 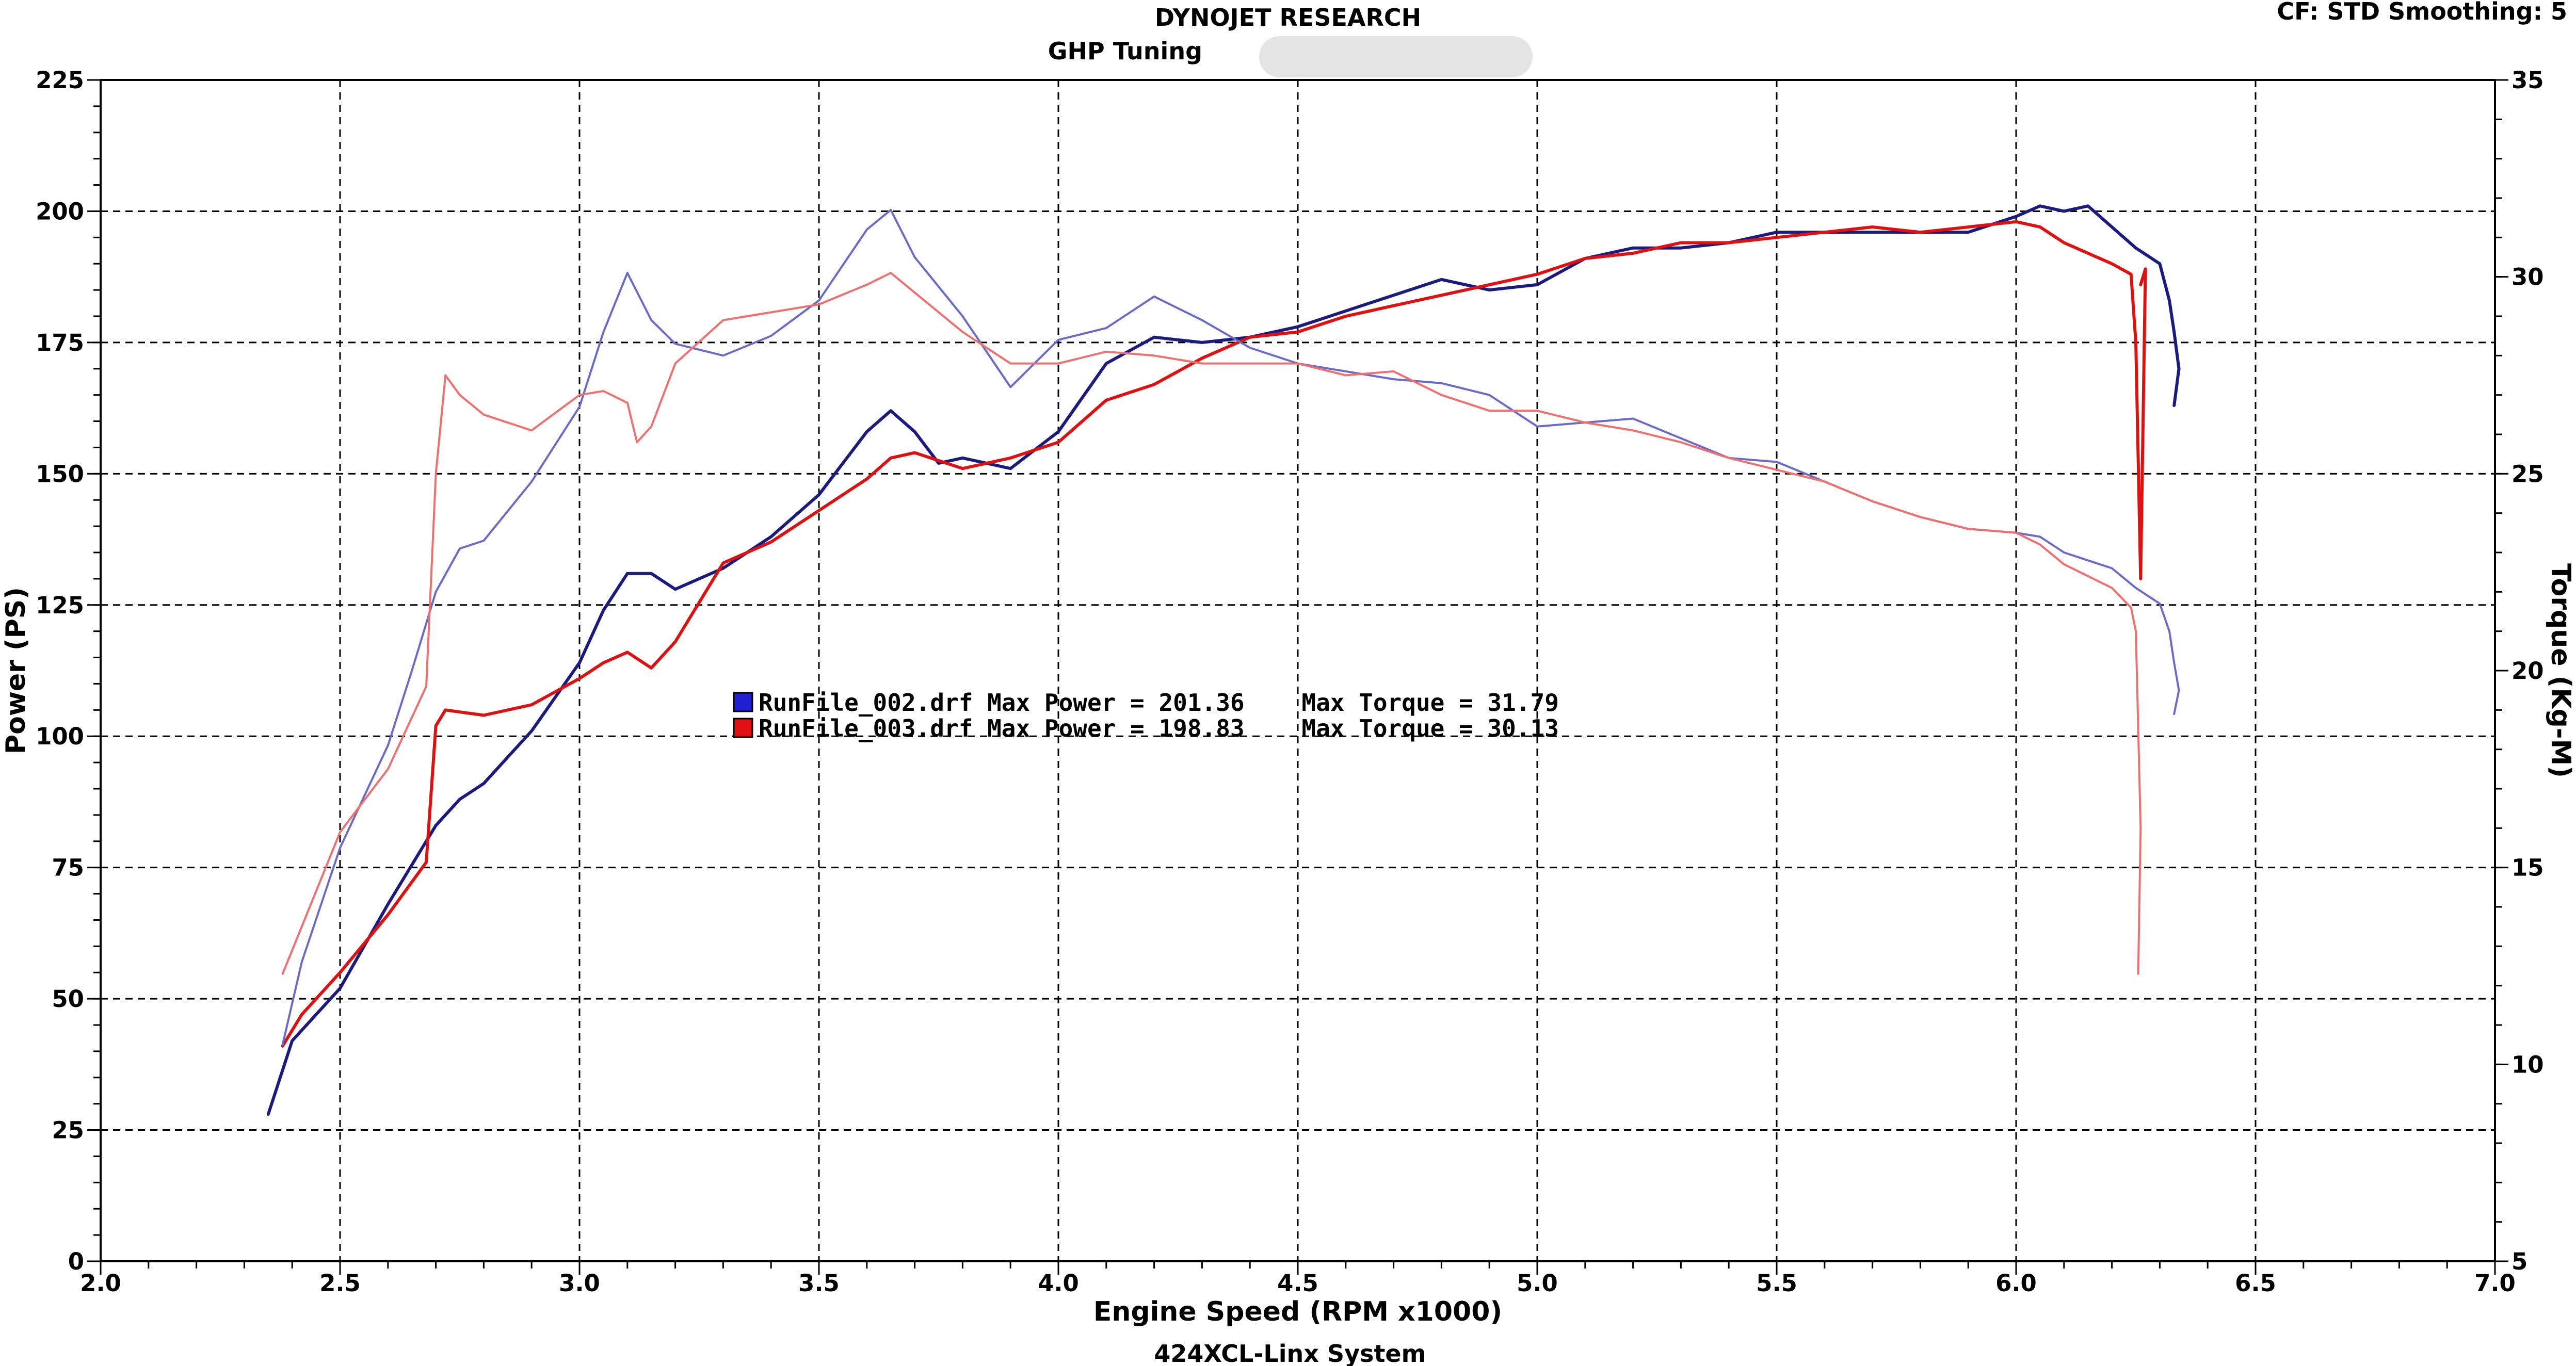 What do you see at coordinates (1288, 17) in the screenshot?
I see `company-title: DYNOJET RESEARCH` at bounding box center [1288, 17].